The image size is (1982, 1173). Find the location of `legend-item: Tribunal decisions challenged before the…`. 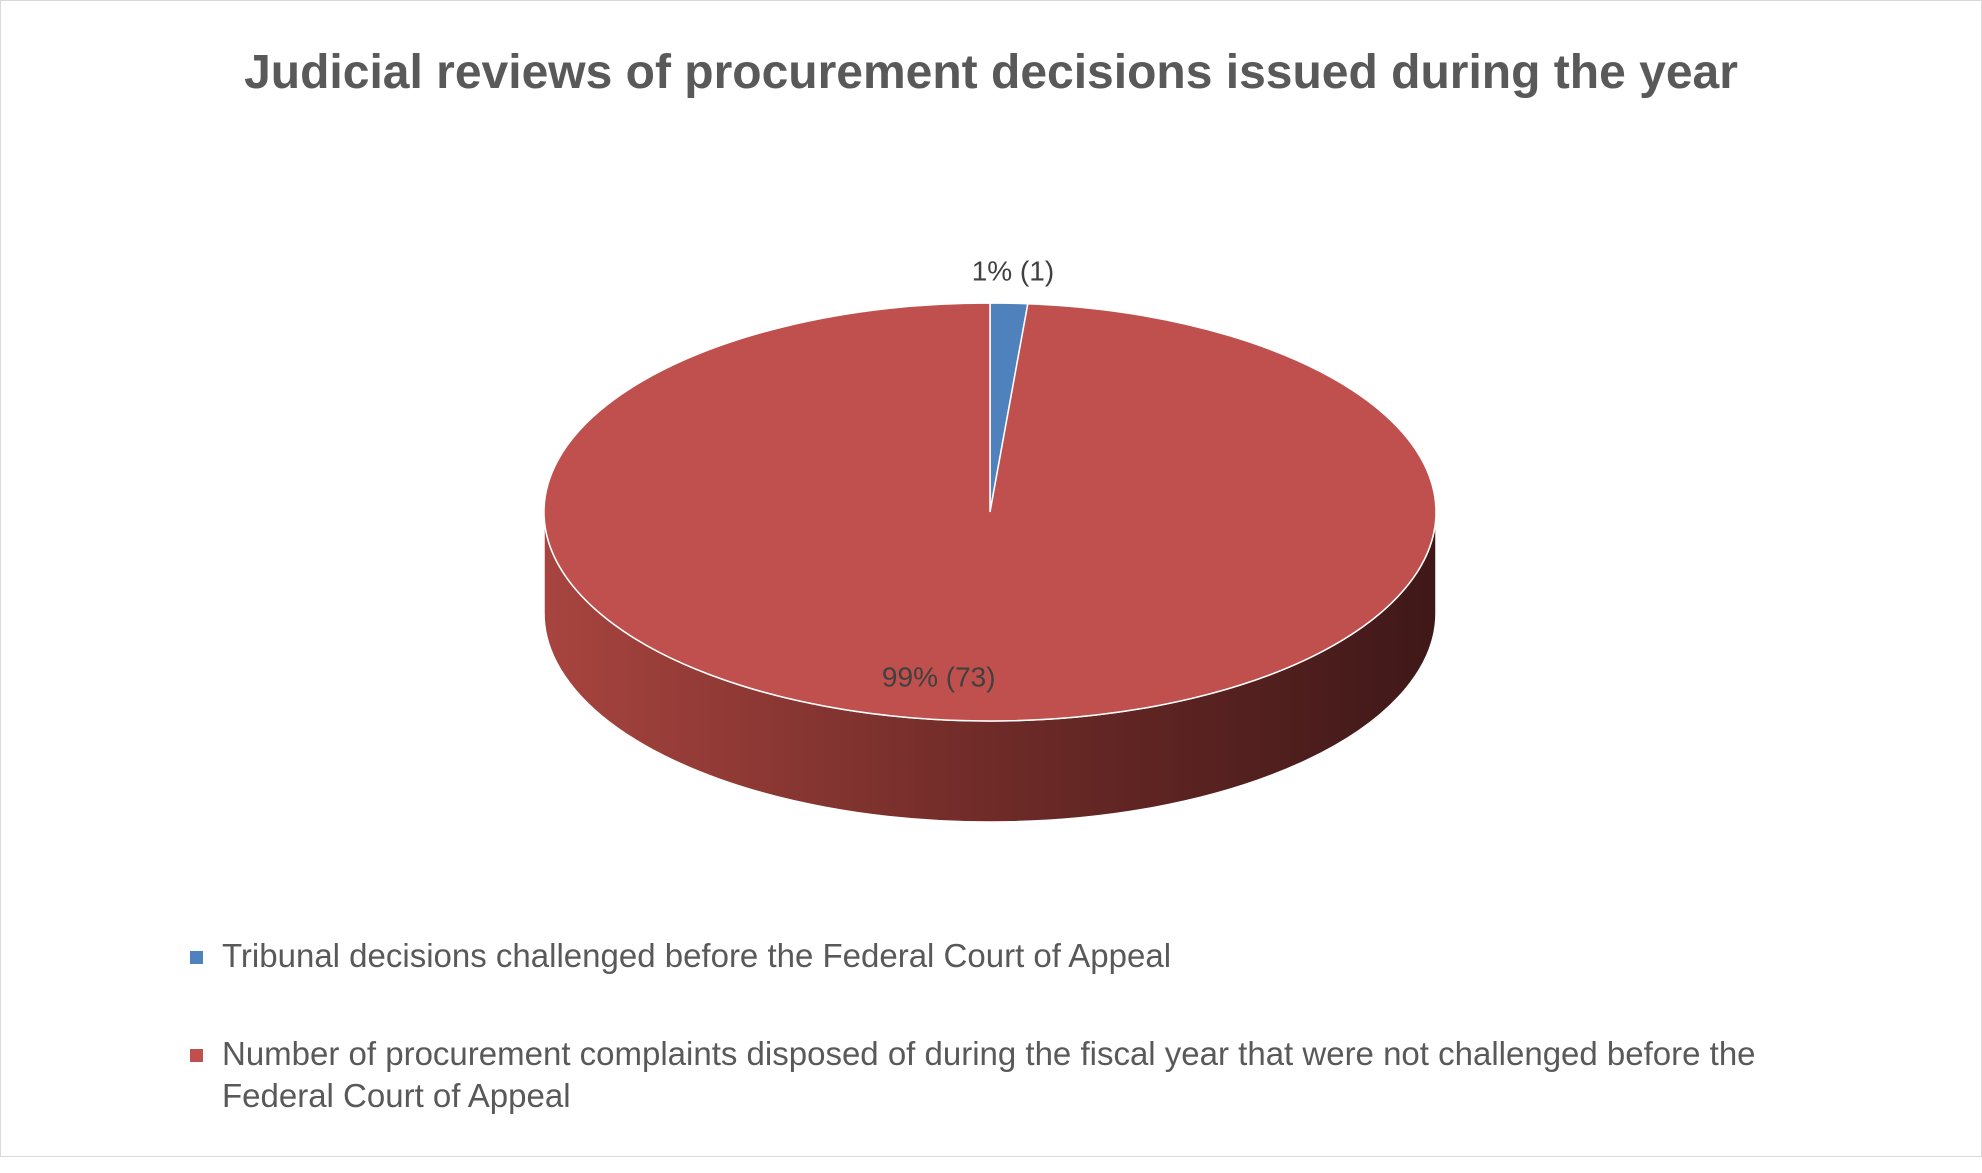

legend-item: Tribunal decisions challenged before the… is located at coordinates (1020, 956).